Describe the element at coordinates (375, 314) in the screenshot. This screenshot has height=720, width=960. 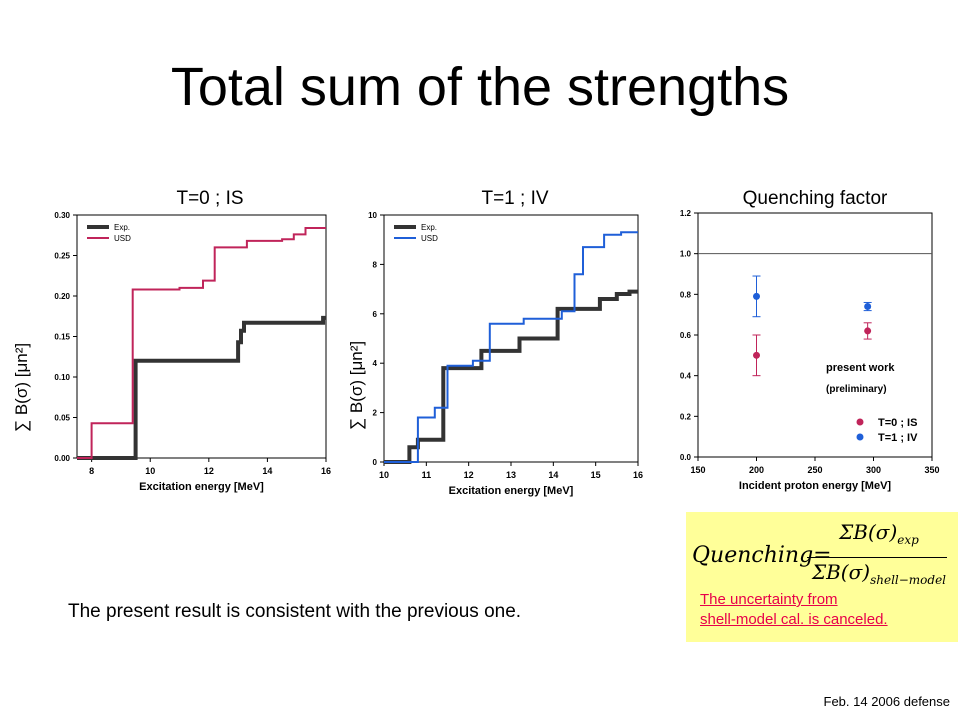
I see `y-tick-label-iv: 6` at that location.